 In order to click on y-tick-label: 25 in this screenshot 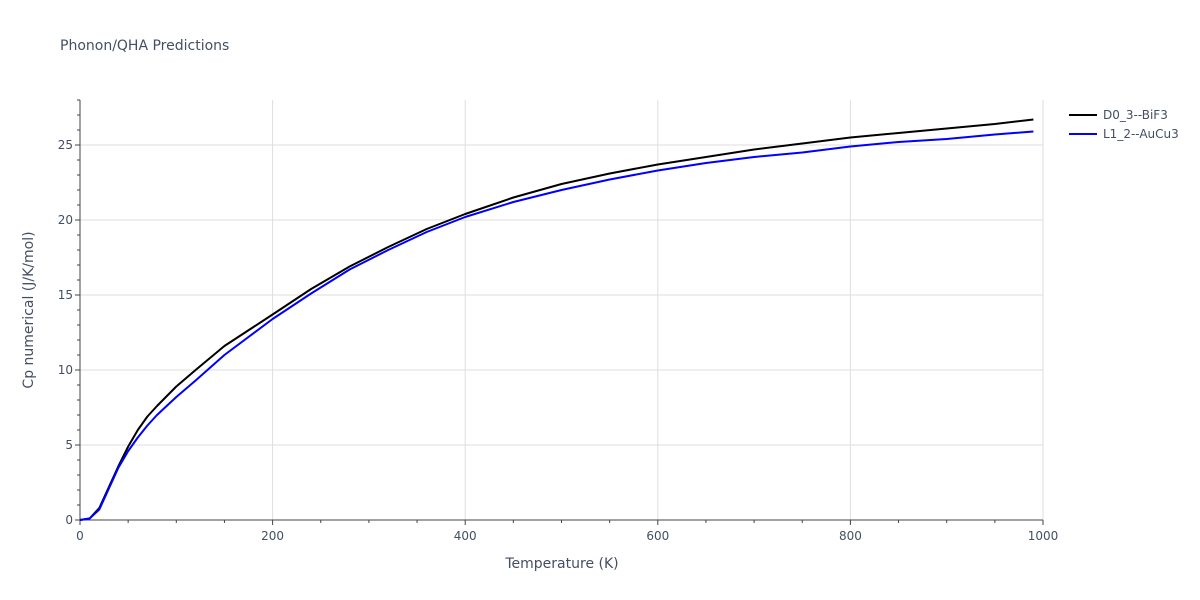, I will do `click(65, 145)`.